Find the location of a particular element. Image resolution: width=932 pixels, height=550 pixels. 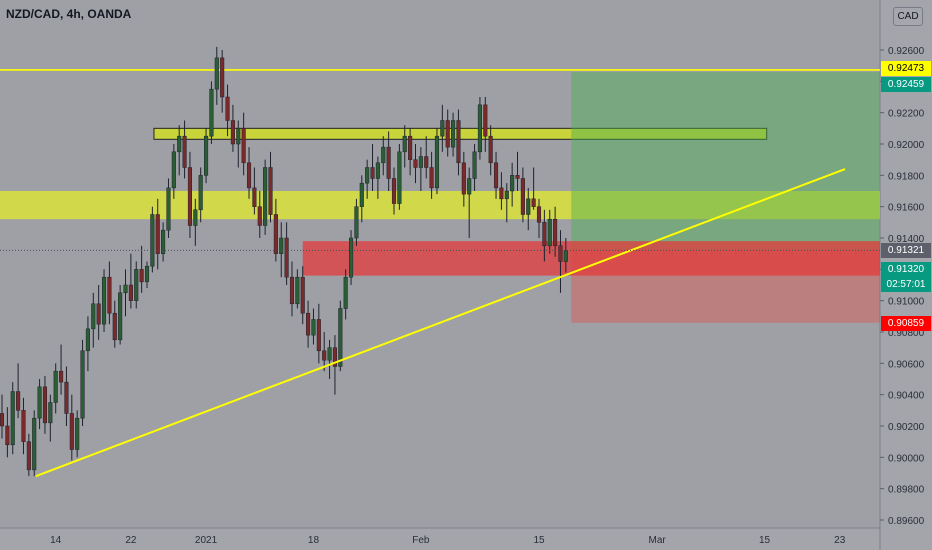

y-tick-label: 0.90400 is located at coordinates (906, 396).